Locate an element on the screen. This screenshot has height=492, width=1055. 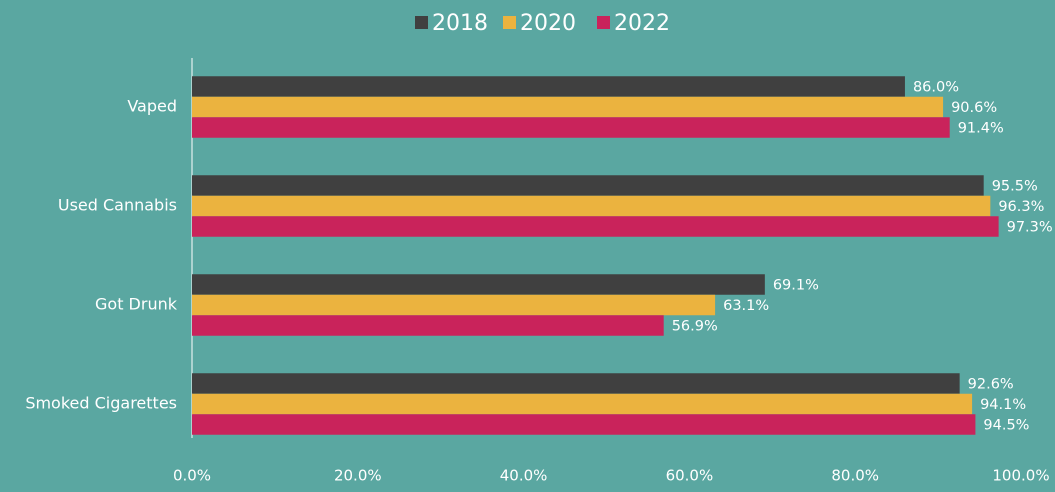
value-label: 95.5% is located at coordinates (1015, 187).